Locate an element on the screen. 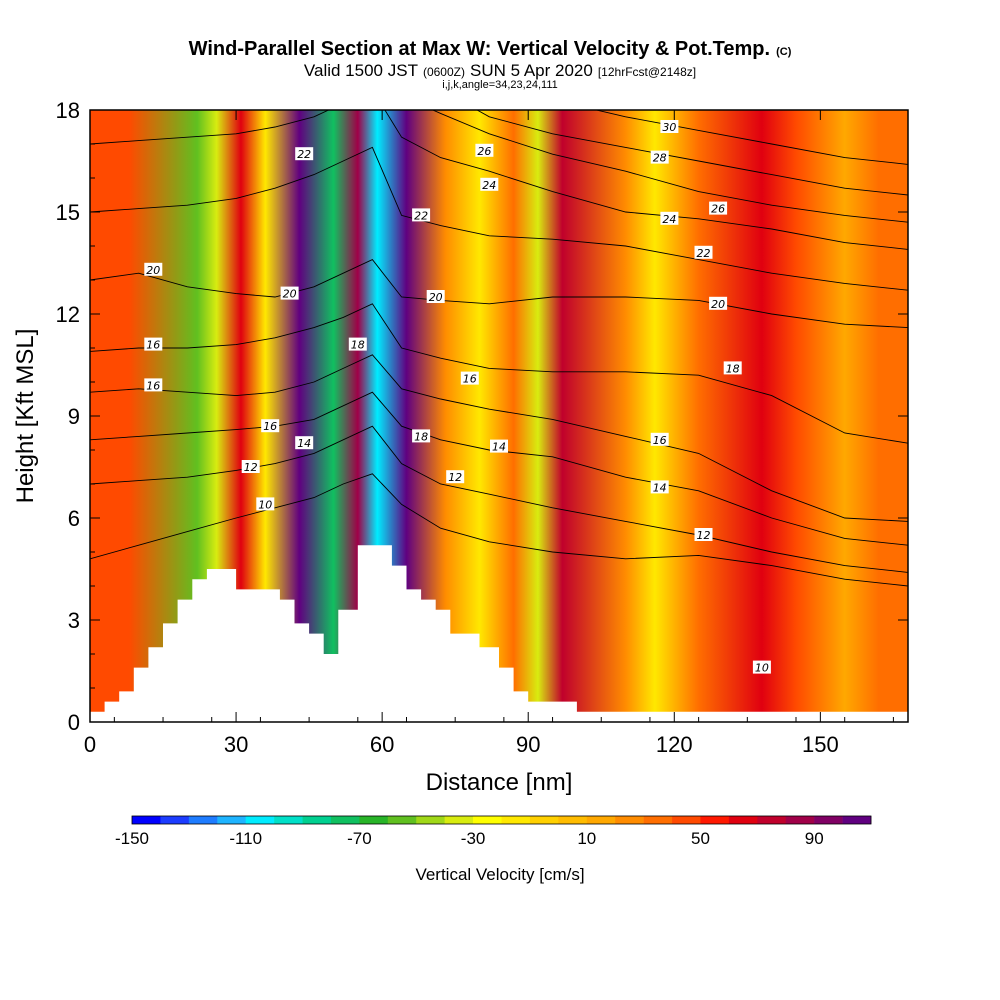  colorbar is located at coordinates (501, 820).